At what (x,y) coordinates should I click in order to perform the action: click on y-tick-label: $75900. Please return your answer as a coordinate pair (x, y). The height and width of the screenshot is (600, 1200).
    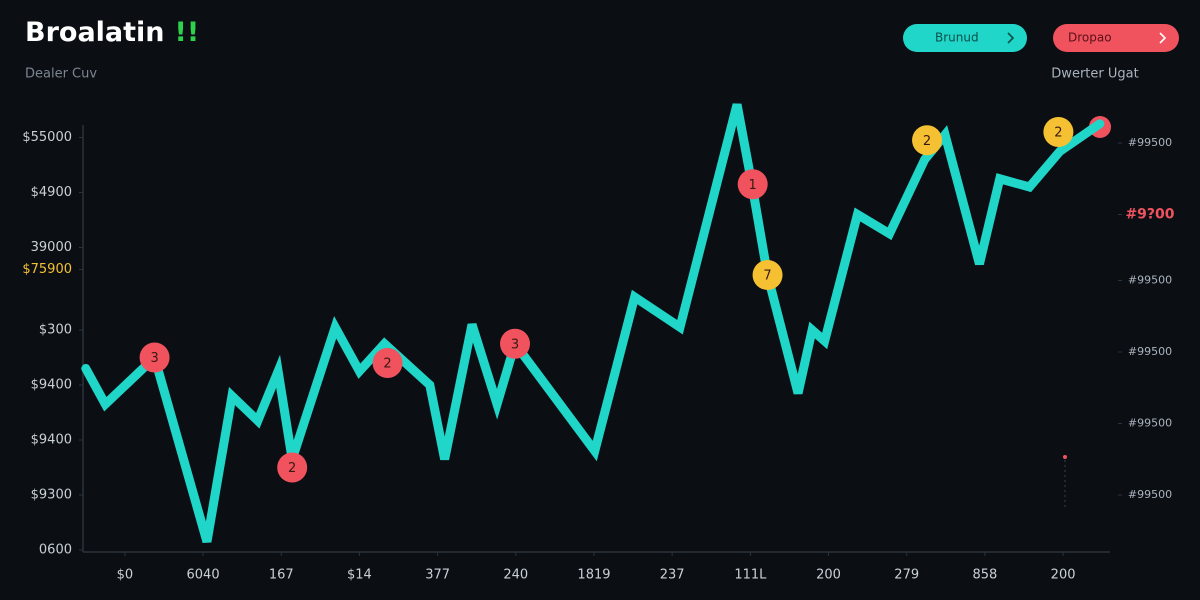
    Looking at the image, I should click on (47, 269).